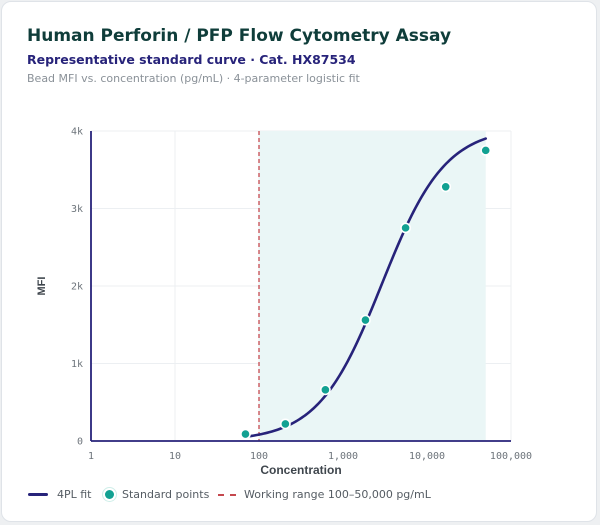 This screenshot has width=600, height=525. I want to click on x-tick-label: 10, so click(175, 456).